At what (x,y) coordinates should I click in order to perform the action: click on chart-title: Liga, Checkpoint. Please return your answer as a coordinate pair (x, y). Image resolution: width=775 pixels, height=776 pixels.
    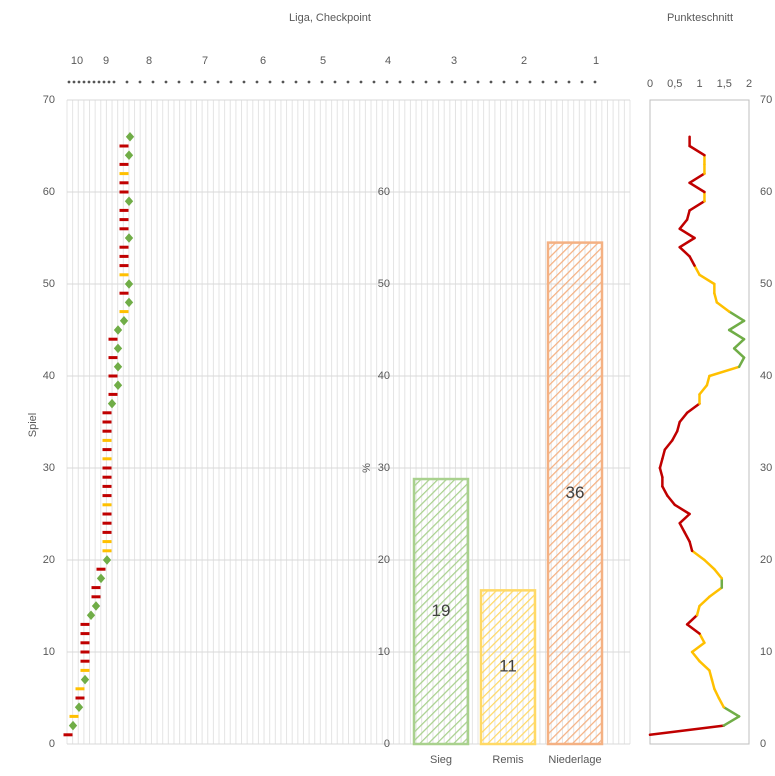
    Looking at the image, I should click on (330, 18).